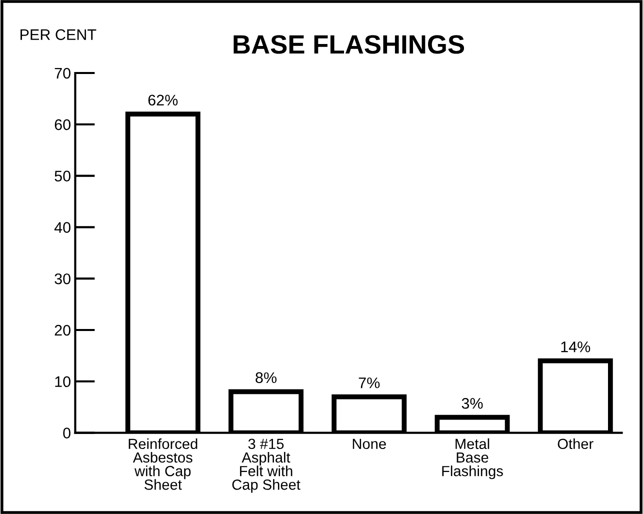 The height and width of the screenshot is (514, 643). Describe the element at coordinates (266, 465) in the screenshot. I see `x-tick-label: 3 #15 Asphalt Felt with Cap Sheet` at that location.